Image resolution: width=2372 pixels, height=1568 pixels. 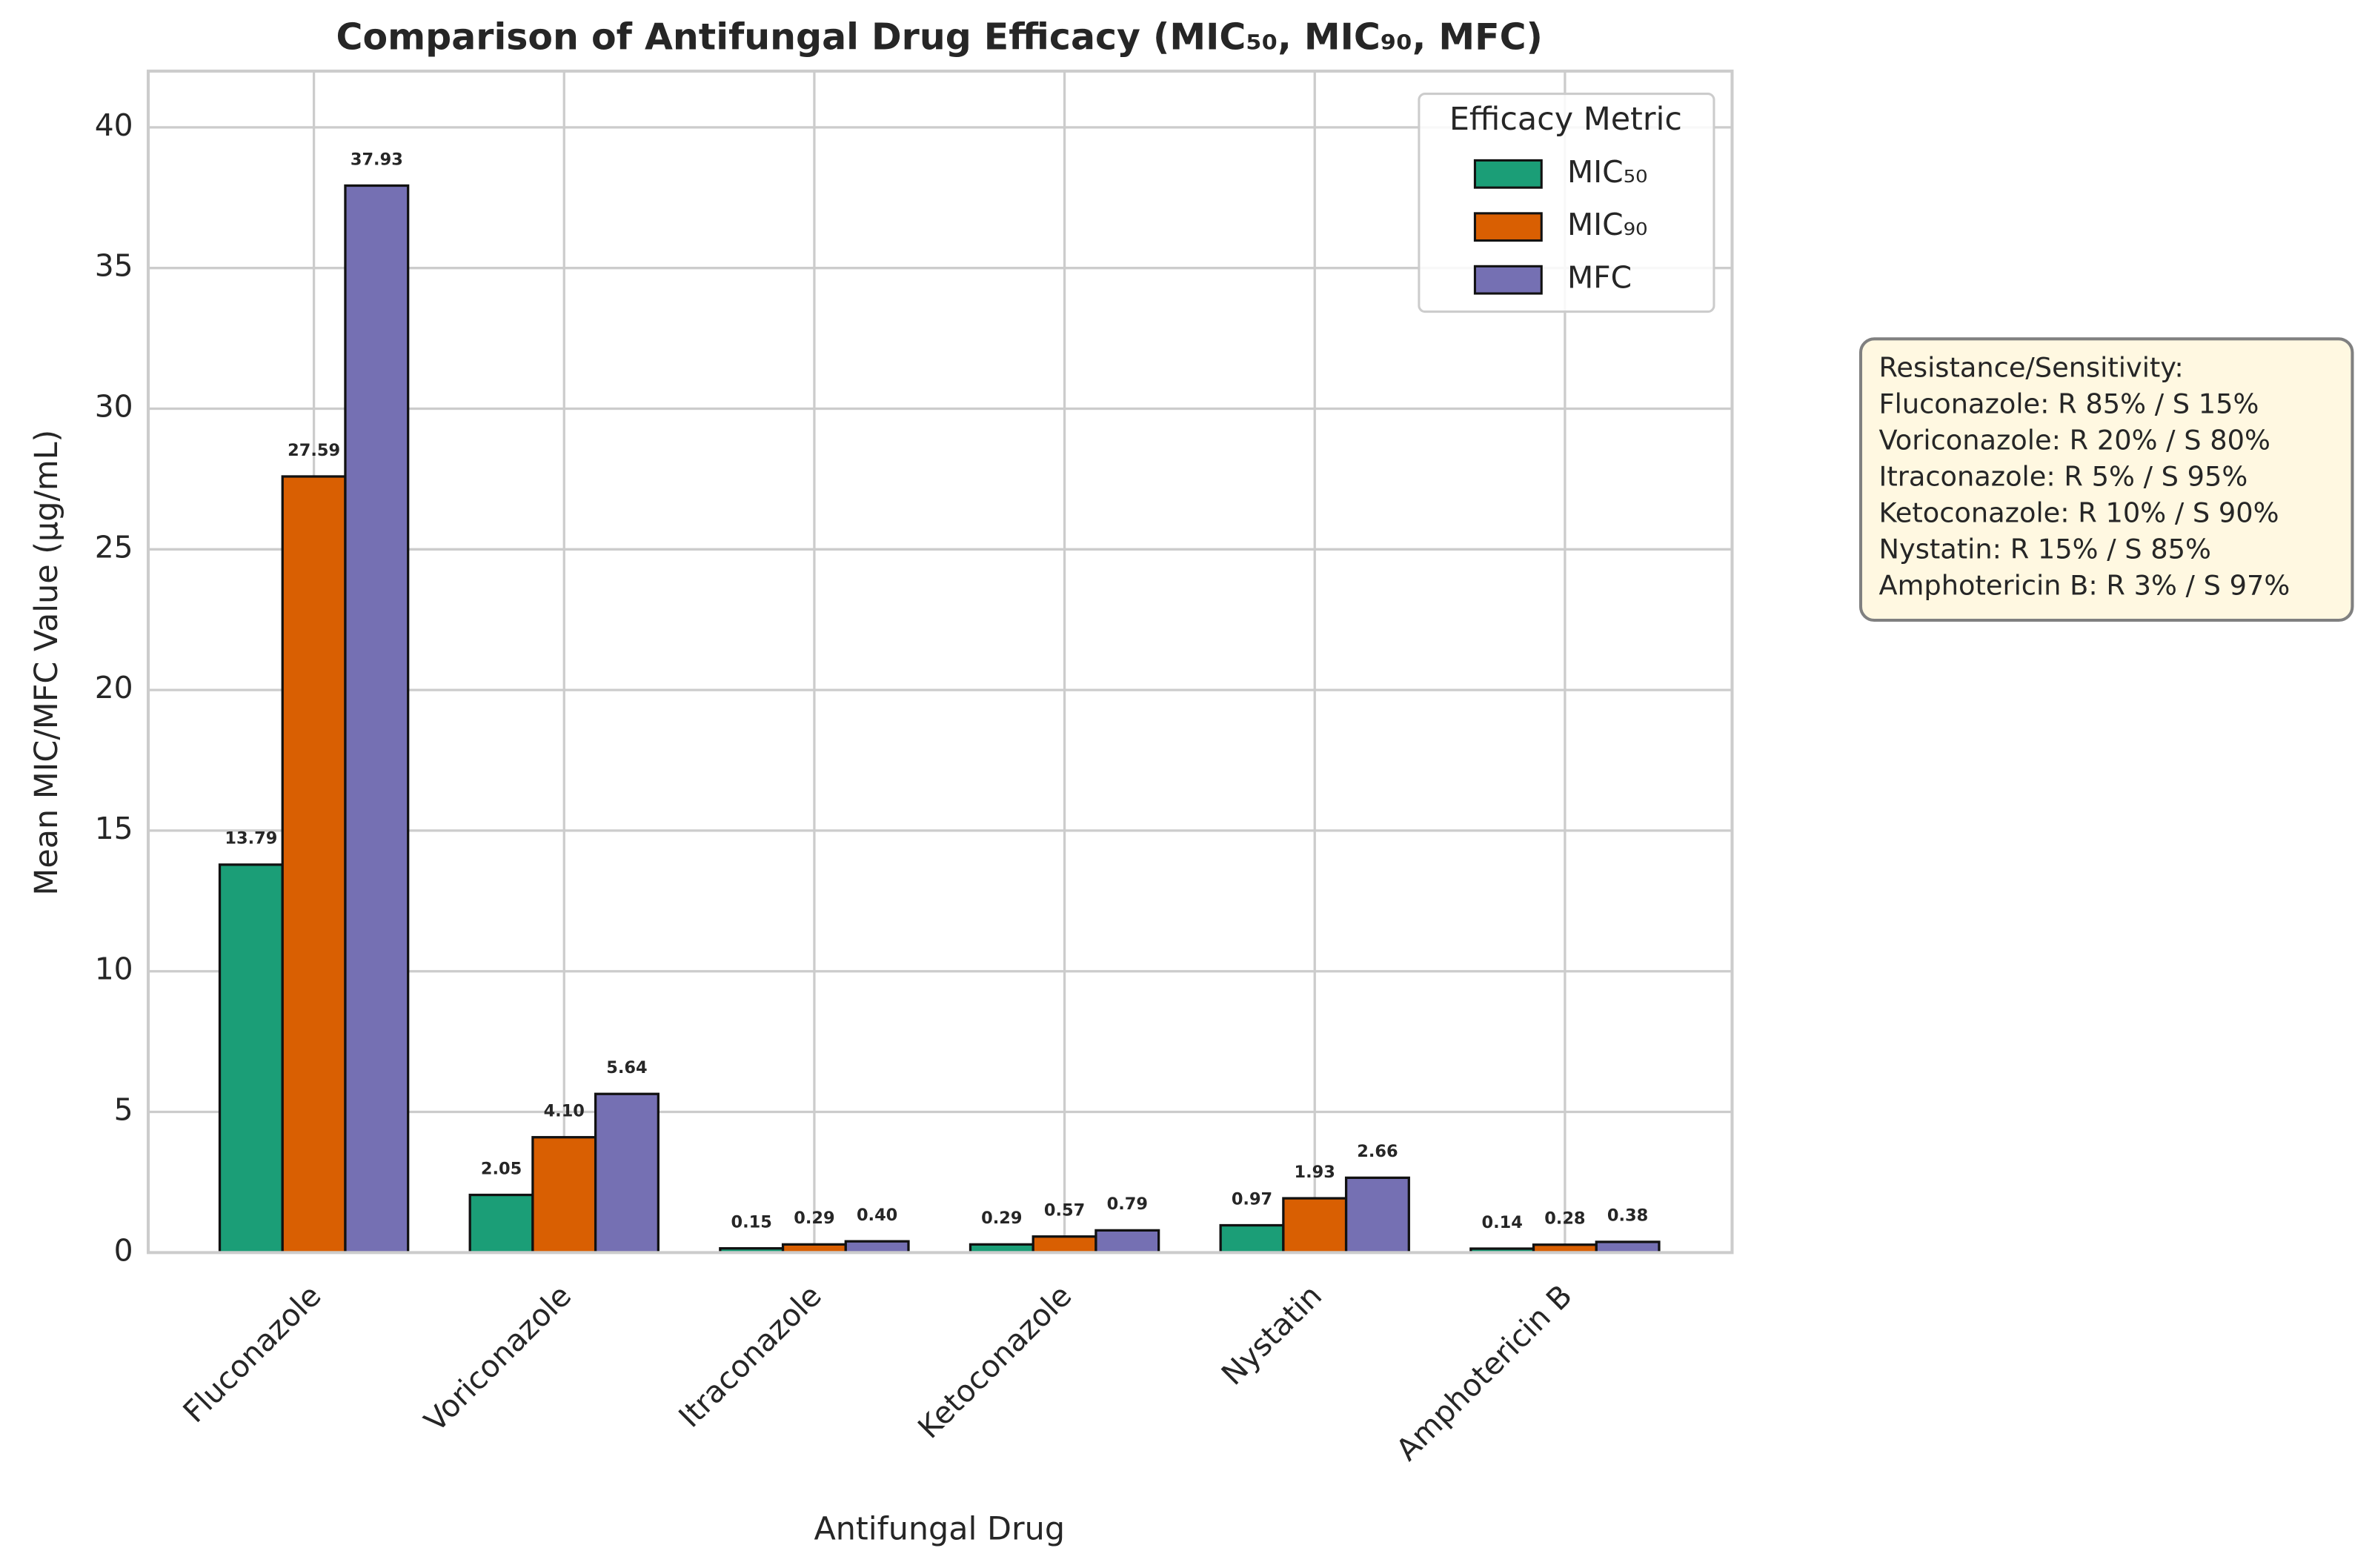 What do you see at coordinates (2074, 440) in the screenshot?
I see `annotation-line: Voriconazole: R 20% / S 80%` at bounding box center [2074, 440].